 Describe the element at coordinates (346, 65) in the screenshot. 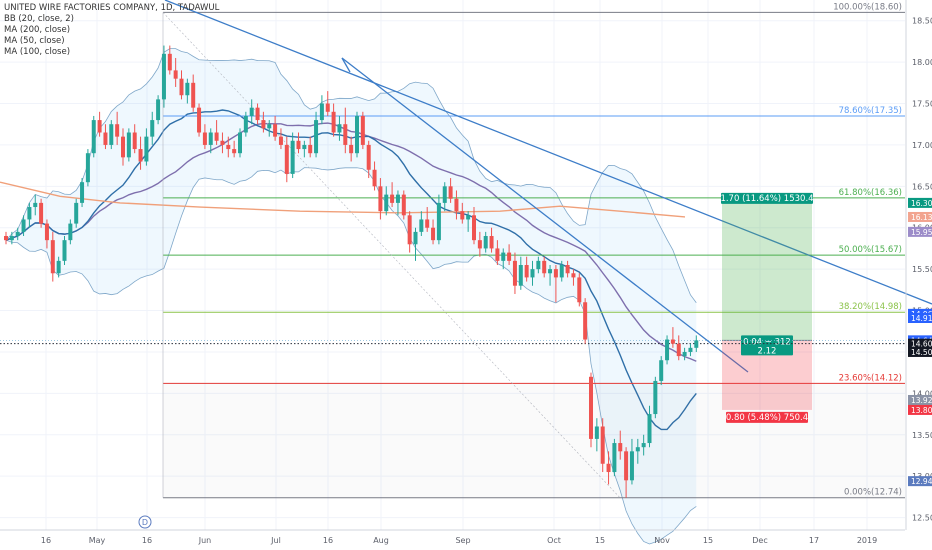

I see `trend-line-2-cap` at that location.